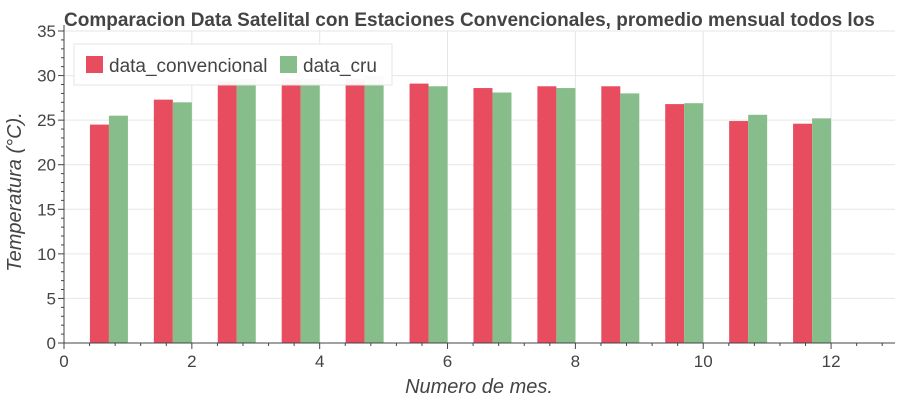 This screenshot has width=900, height=400. Describe the element at coordinates (188, 66) in the screenshot. I see `legend-label-data_convencional: data_convencional` at that location.